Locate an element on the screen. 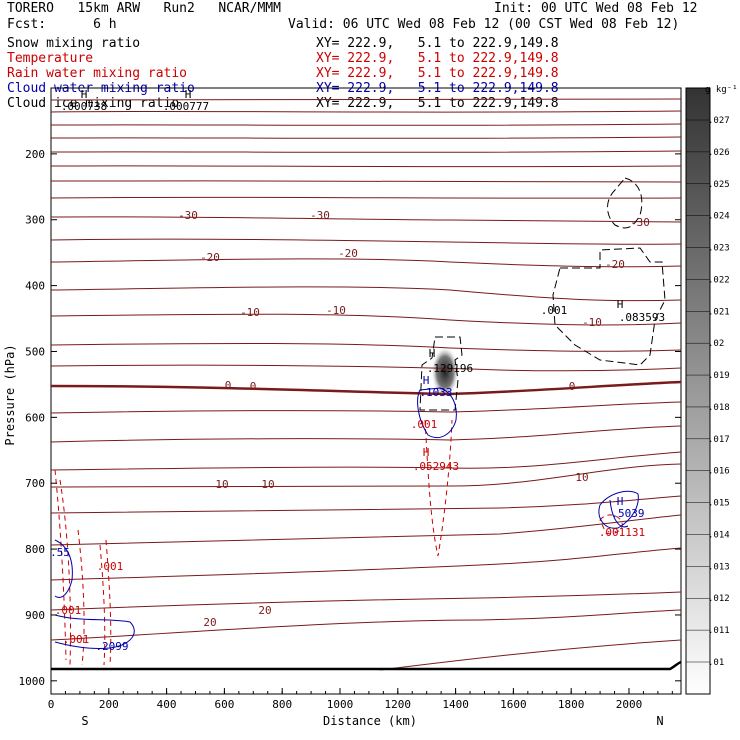 This screenshot has height=740, width=740. field-name-snow: Snow mixing ratio is located at coordinates (74, 43).